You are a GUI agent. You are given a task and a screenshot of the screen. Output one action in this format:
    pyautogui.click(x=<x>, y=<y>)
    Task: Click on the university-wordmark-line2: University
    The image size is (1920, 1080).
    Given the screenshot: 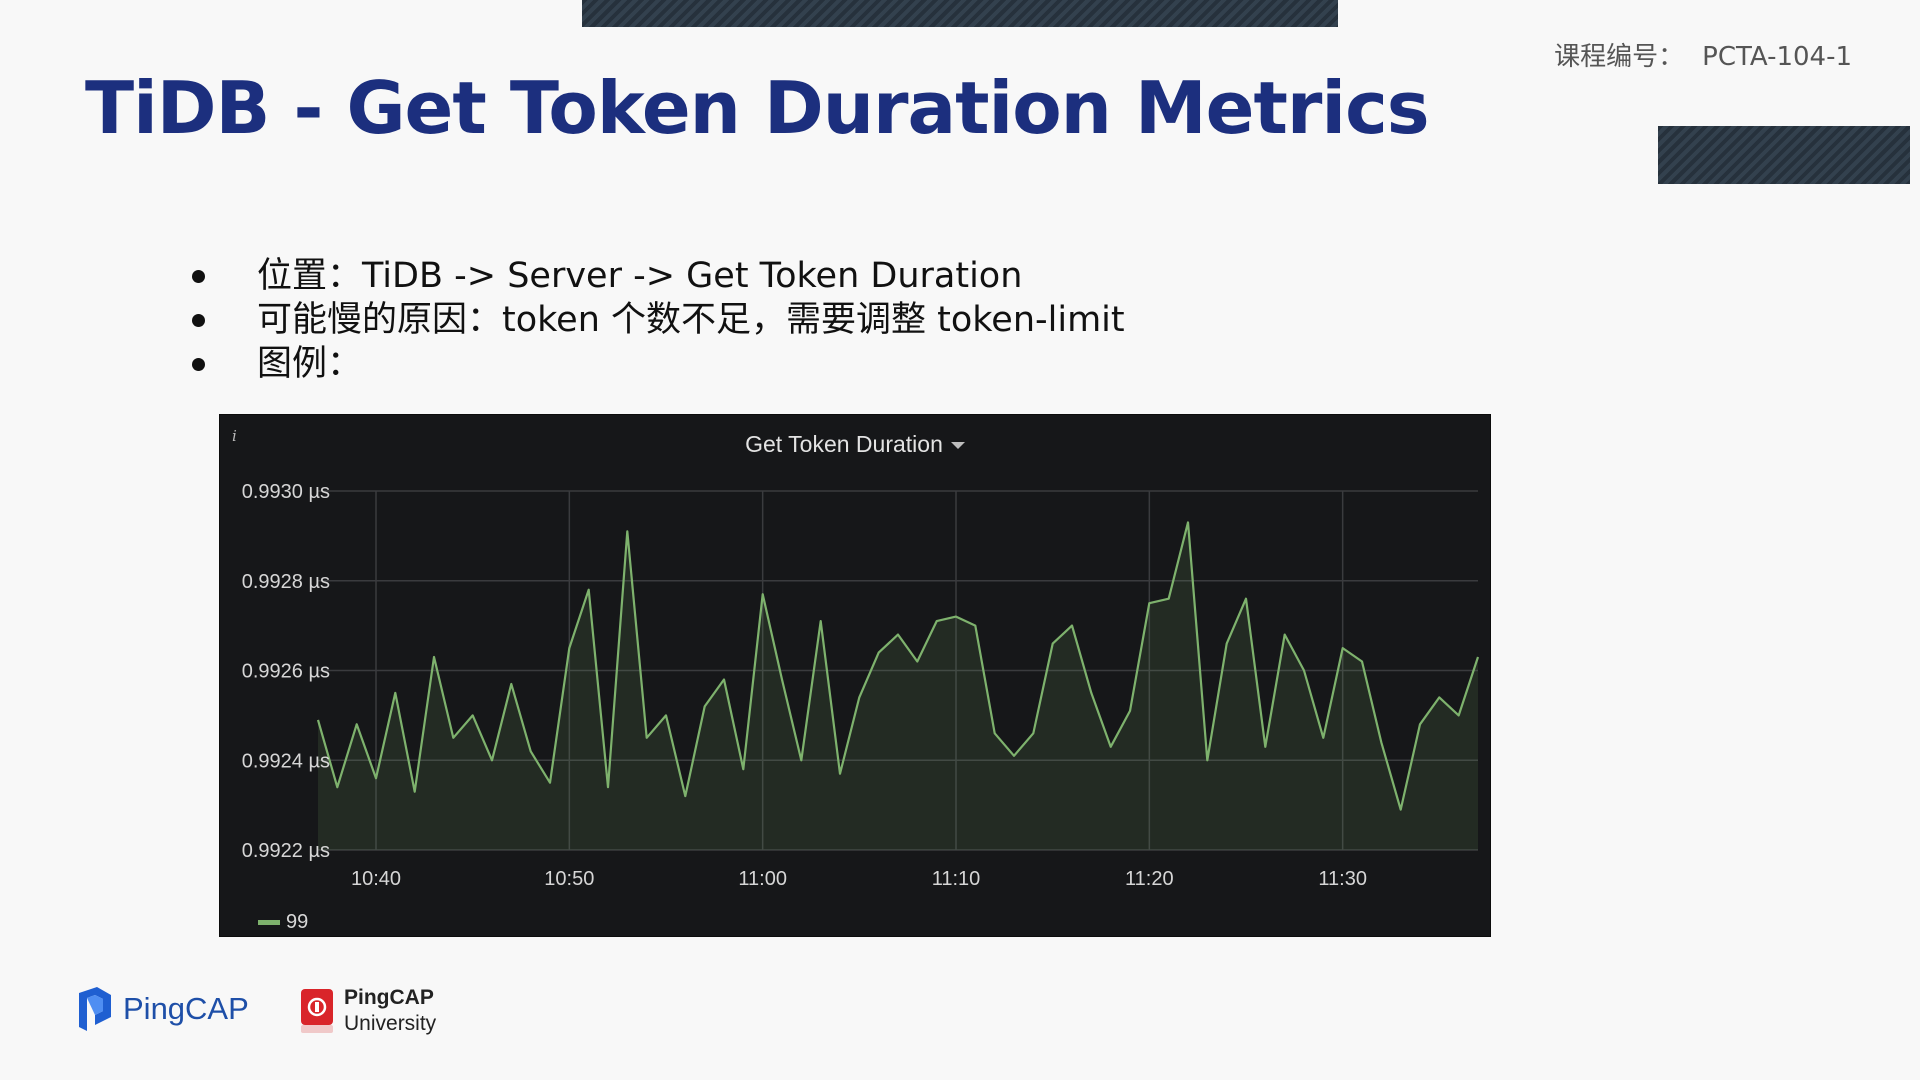 What is the action you would take?
    pyautogui.click(x=390, y=1023)
    